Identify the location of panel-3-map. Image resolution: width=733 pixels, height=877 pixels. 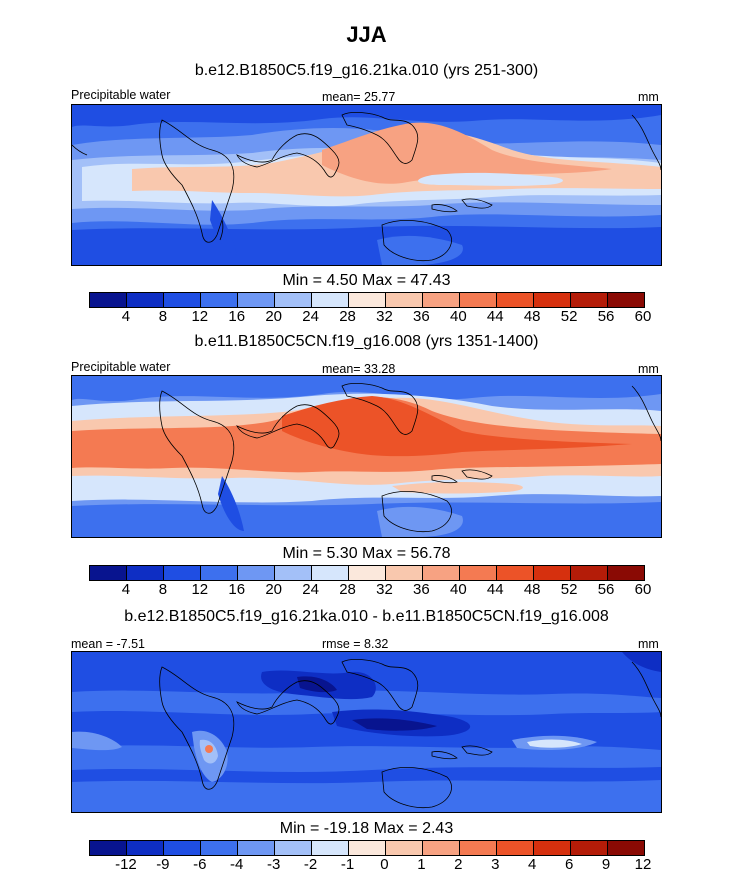
(366, 732).